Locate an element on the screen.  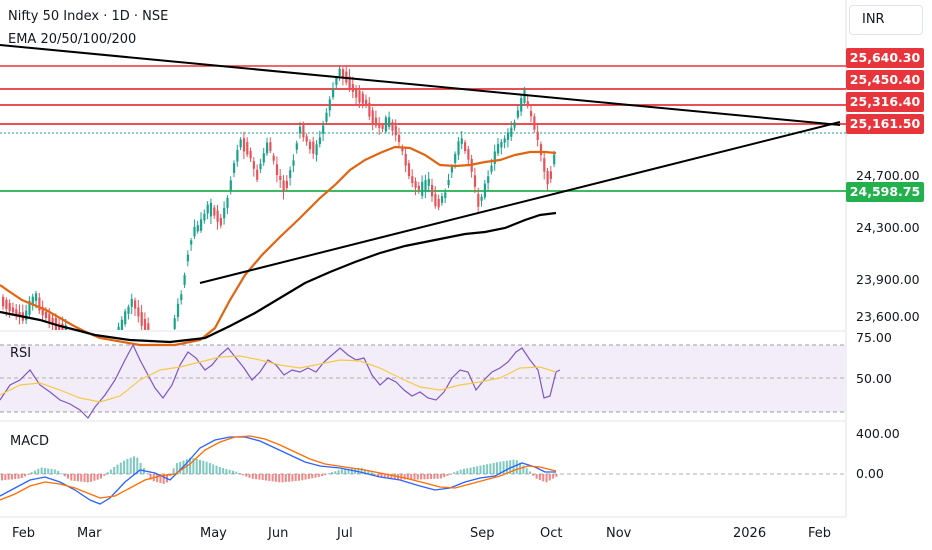
price-label-r3: 25,316.40 is located at coordinates (885, 102).